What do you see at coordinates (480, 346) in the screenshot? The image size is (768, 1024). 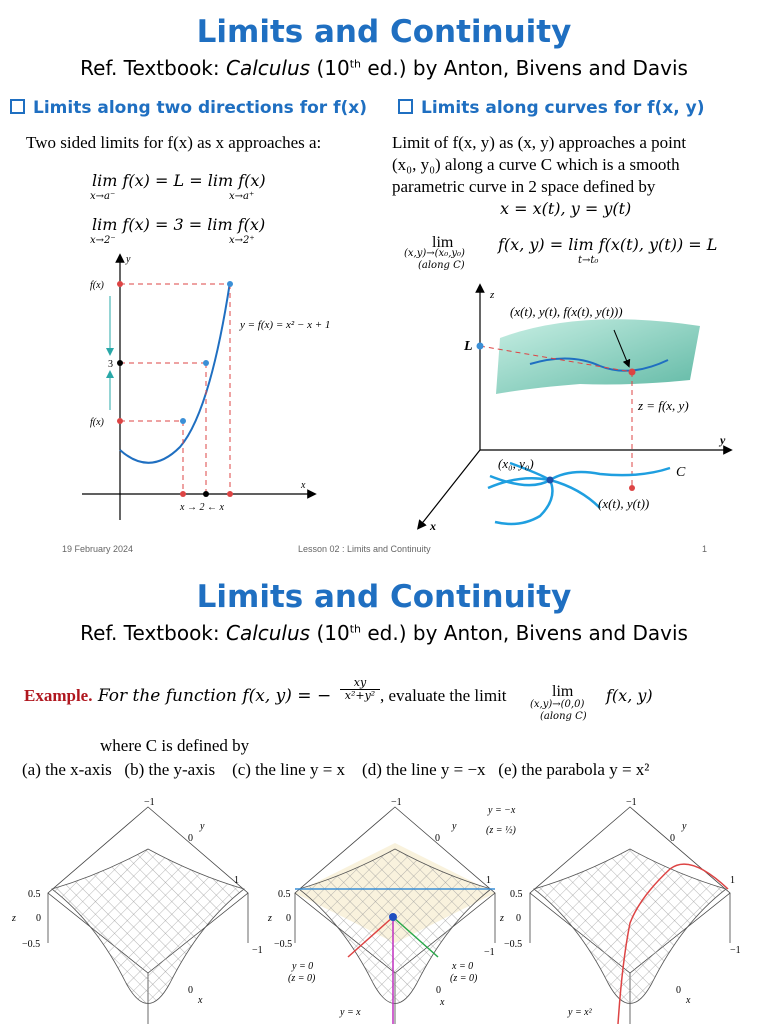 I see `L-point` at bounding box center [480, 346].